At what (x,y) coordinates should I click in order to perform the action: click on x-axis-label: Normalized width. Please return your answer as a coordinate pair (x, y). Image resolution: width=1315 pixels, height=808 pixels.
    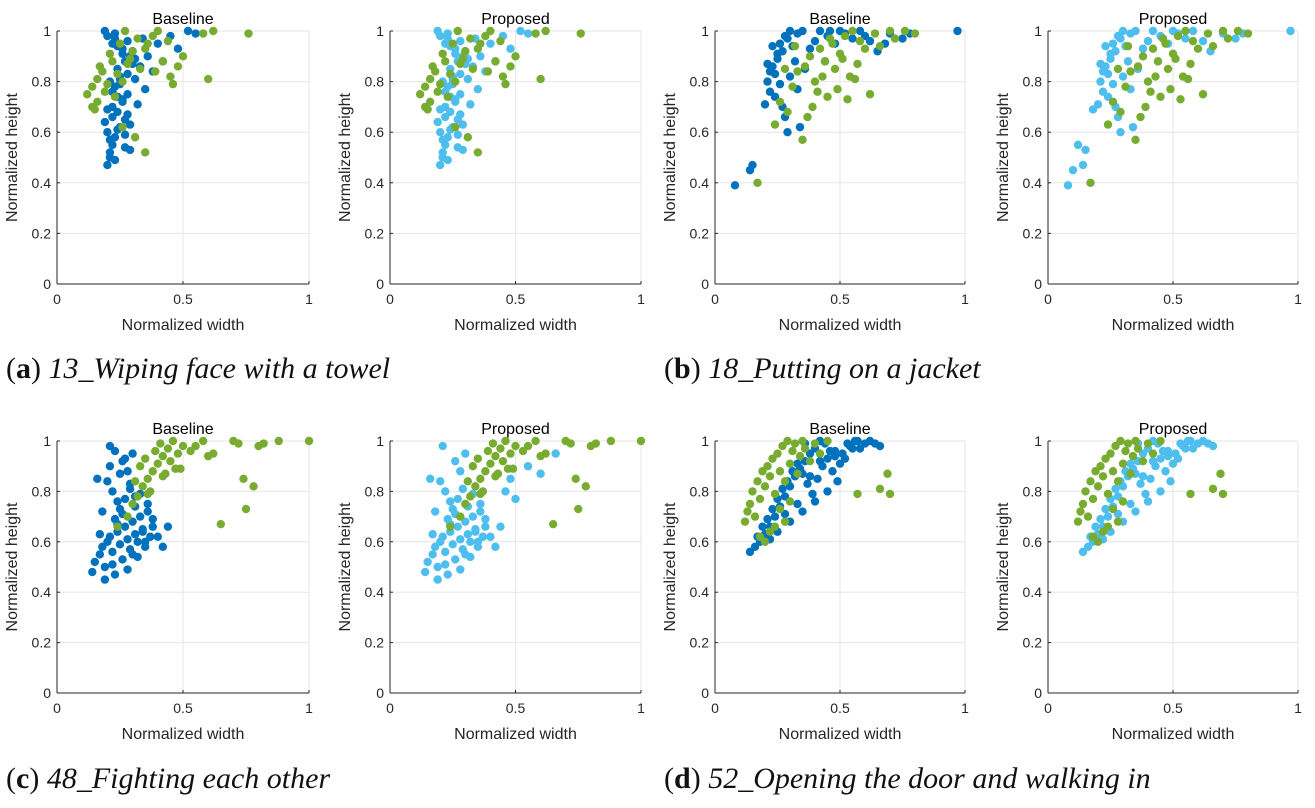
    Looking at the image, I should click on (1173, 734).